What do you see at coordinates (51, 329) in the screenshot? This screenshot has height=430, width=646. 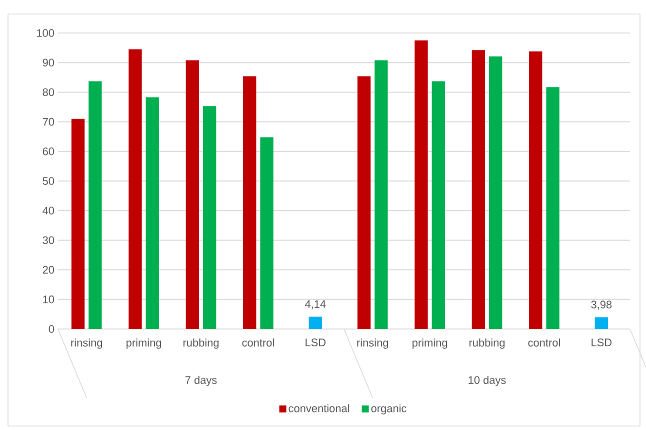 I see `y-tick-label: 0` at bounding box center [51, 329].